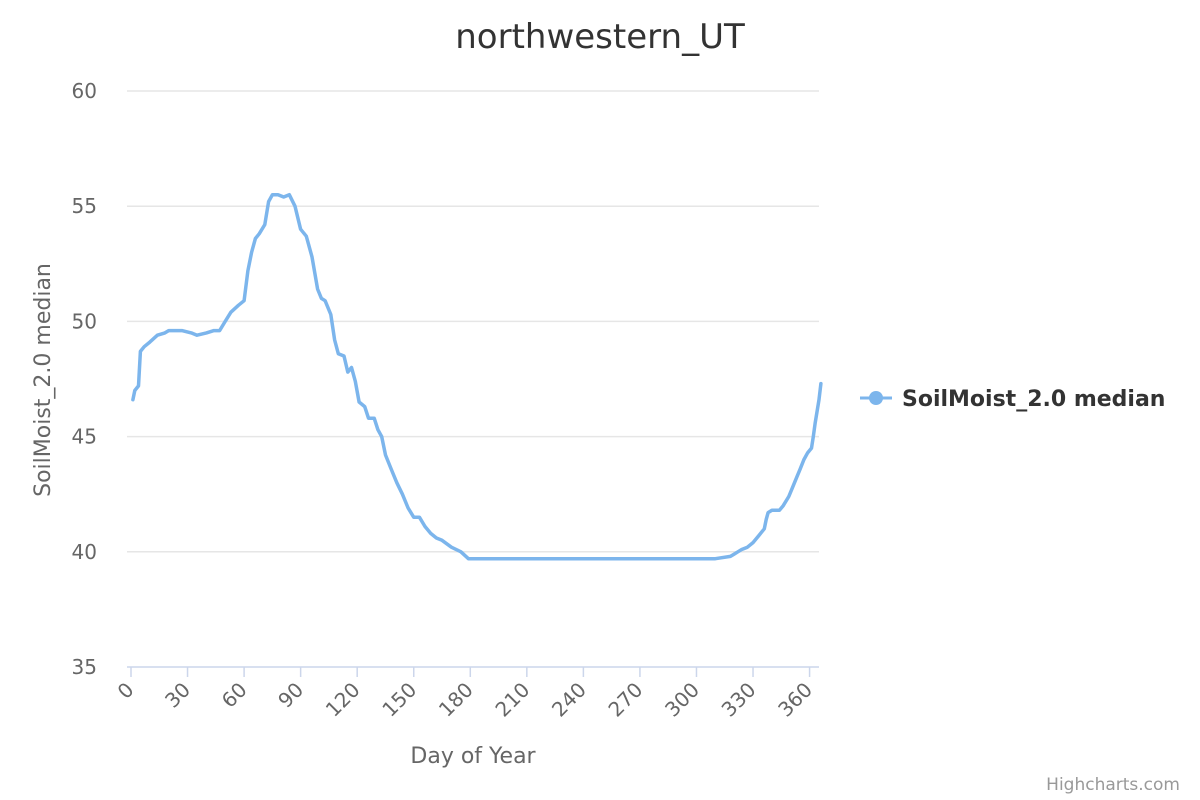  Describe the element at coordinates (84, 206) in the screenshot. I see `y-tick-label: 55` at that location.